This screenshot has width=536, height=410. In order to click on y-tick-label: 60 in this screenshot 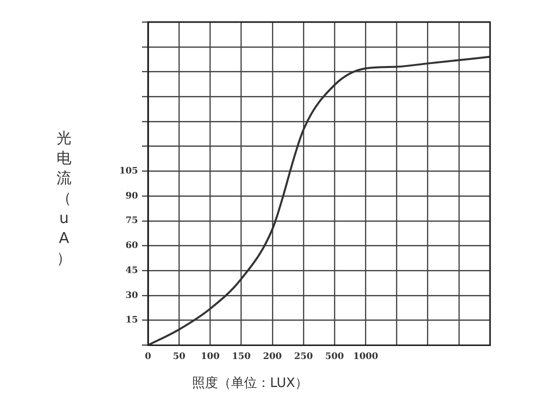, I will do `click(131, 246)`.